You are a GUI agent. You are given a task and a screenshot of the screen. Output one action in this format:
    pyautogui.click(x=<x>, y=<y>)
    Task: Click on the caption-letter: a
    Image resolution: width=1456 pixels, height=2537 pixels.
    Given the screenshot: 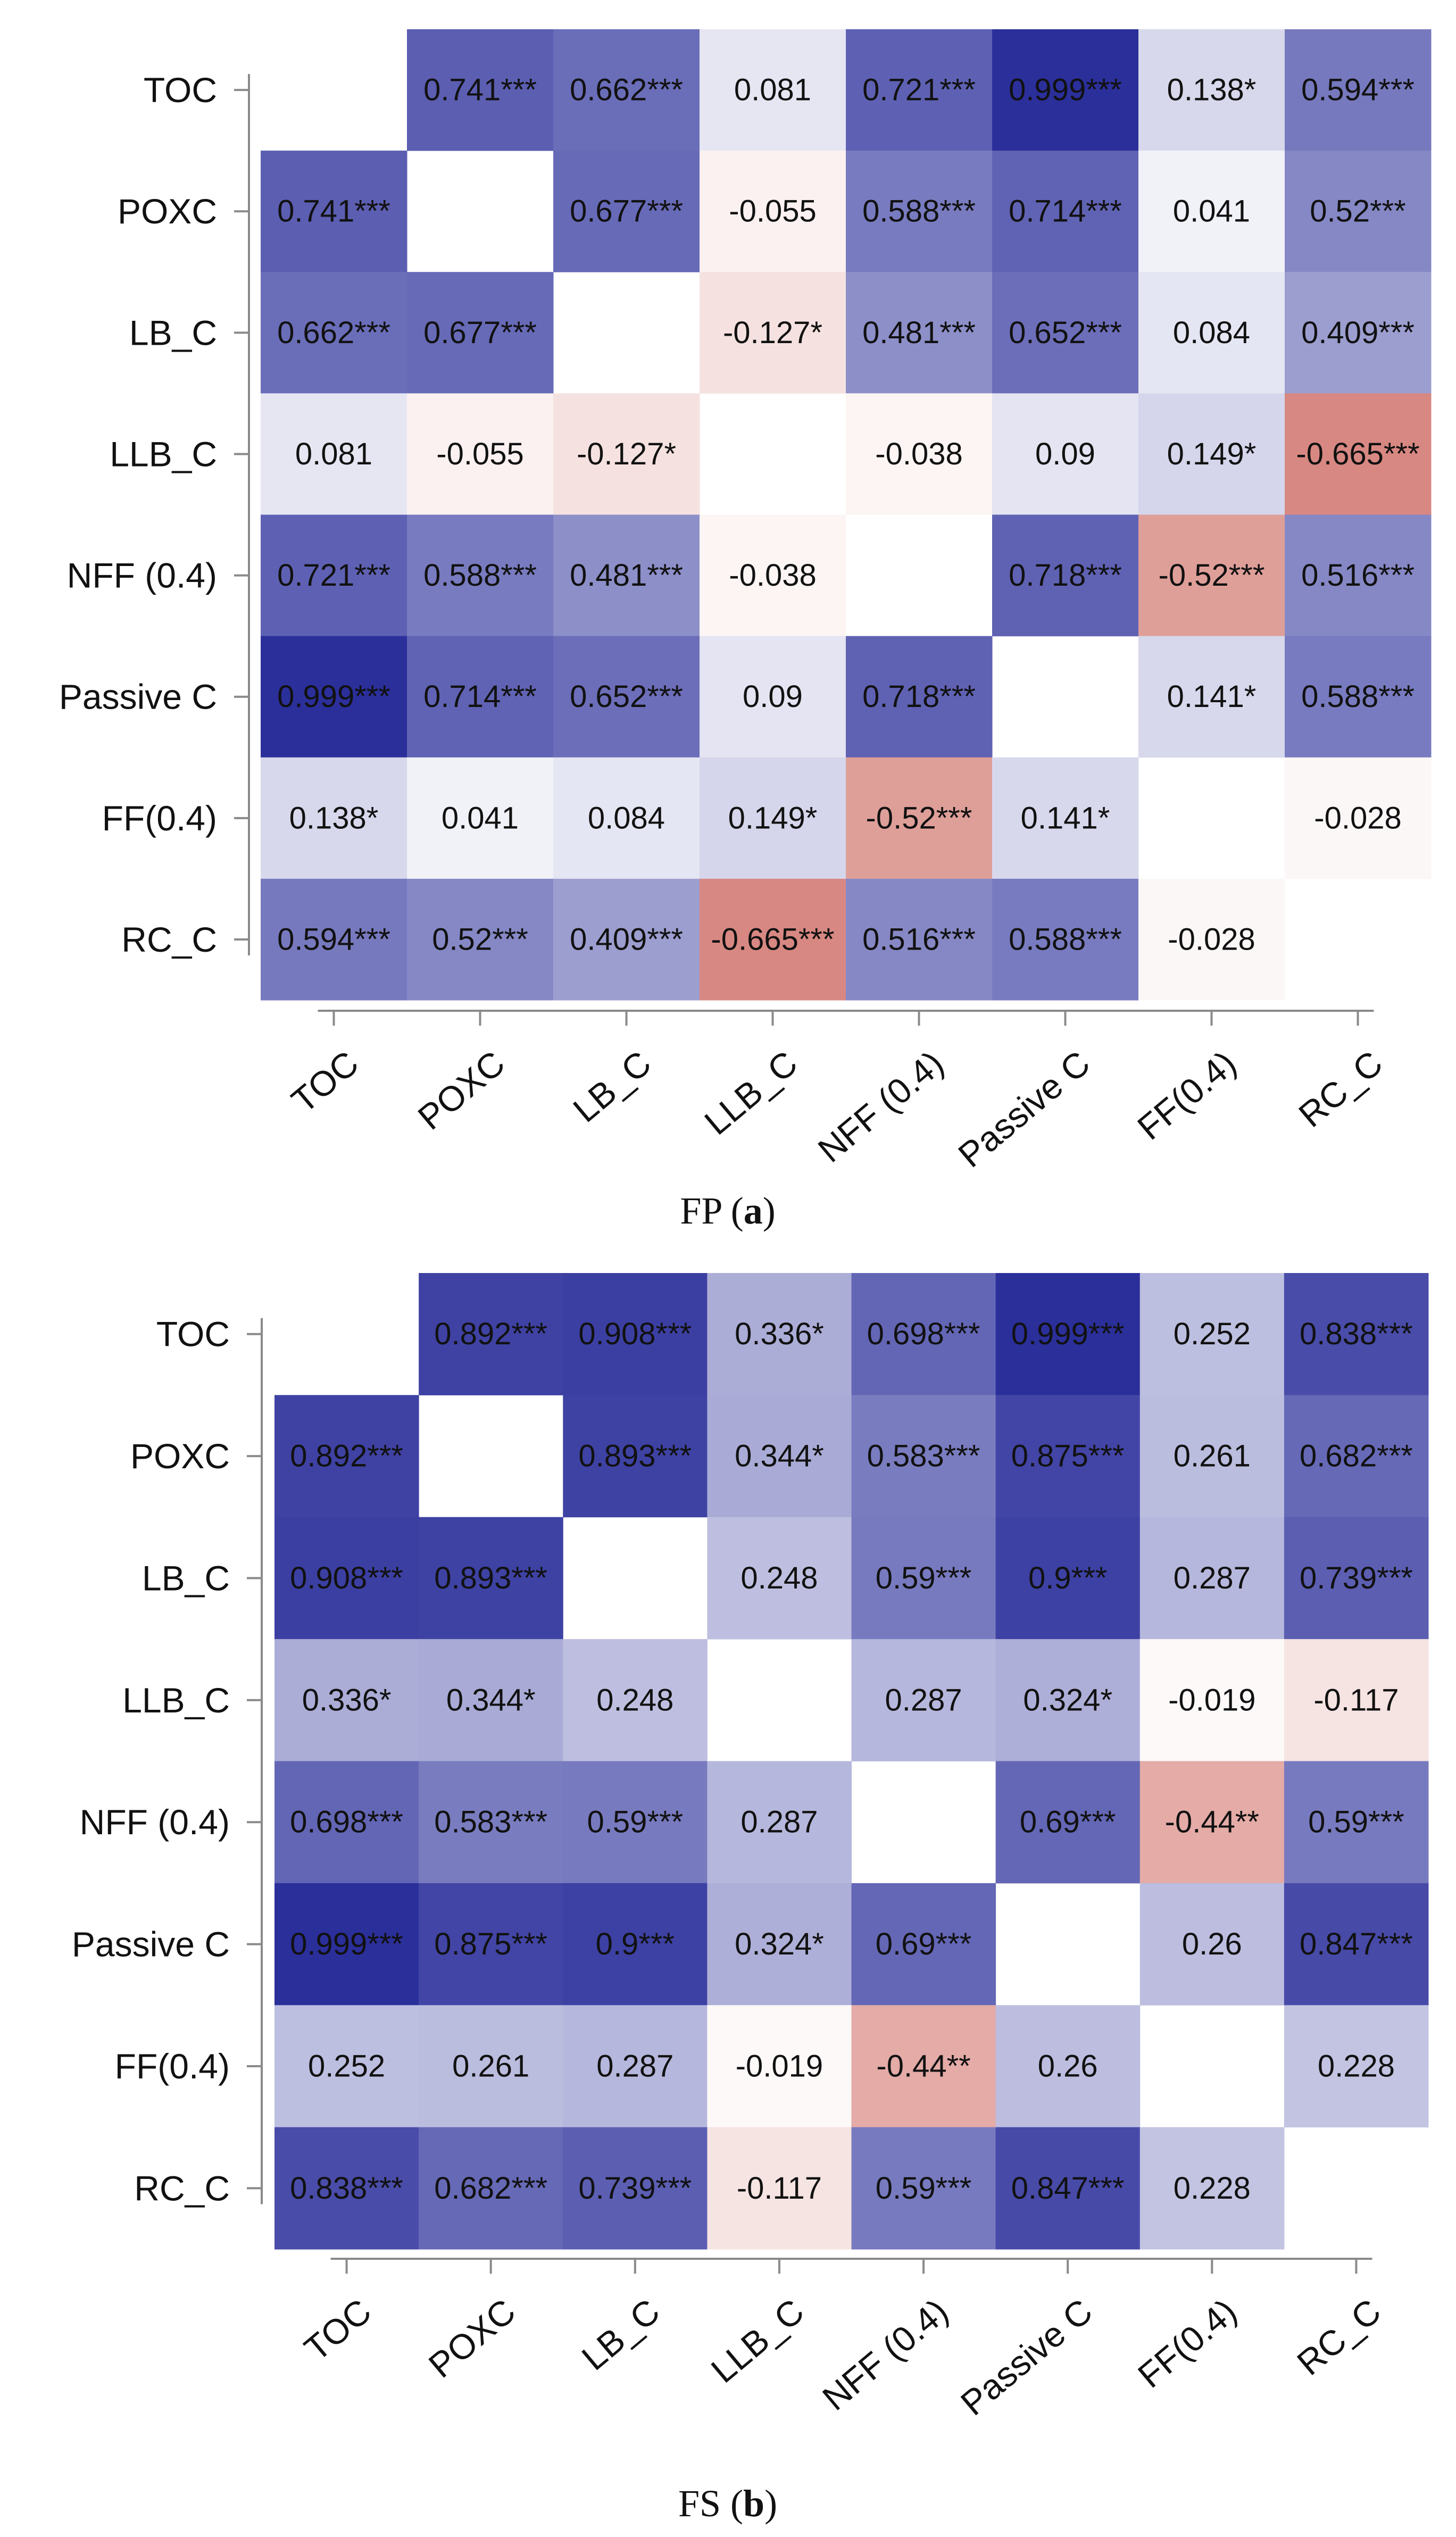 What is the action you would take?
    pyautogui.click(x=754, y=1211)
    